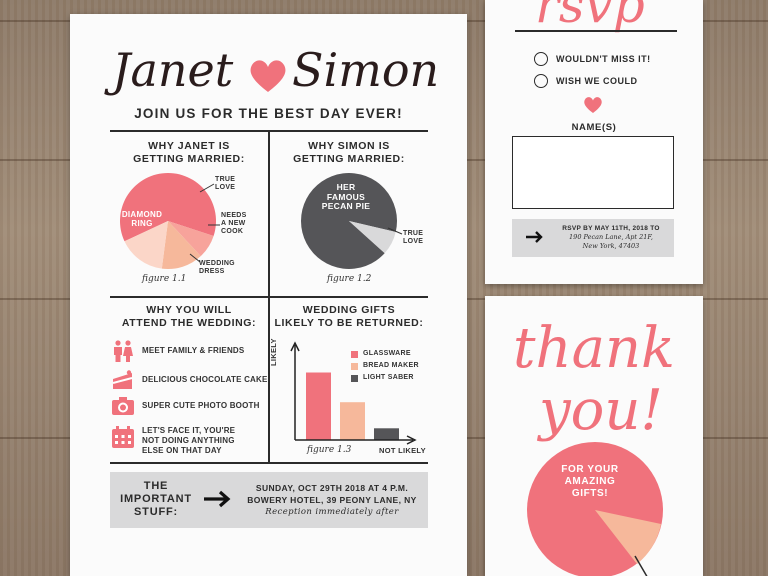  I want to click on simon-label-pecan-pie: HER FAMOUS PECAN PIE, so click(346, 196).